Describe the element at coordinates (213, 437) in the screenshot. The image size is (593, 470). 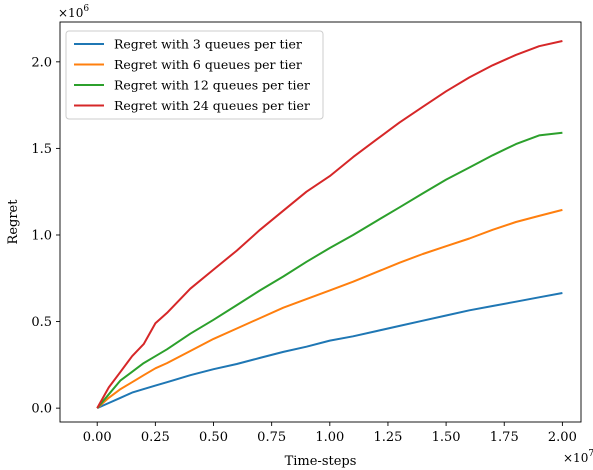
I see `x-tick-label: 0.50` at that location.